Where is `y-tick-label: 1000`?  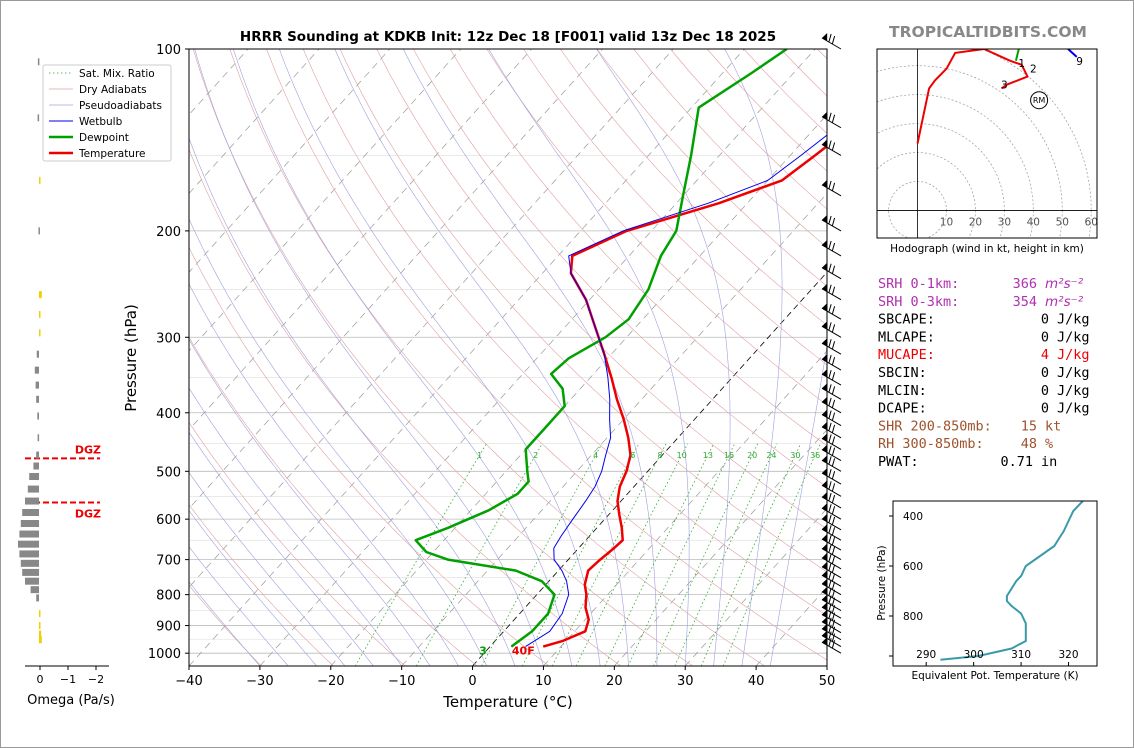 y-tick-label: 1000 is located at coordinates (164, 654).